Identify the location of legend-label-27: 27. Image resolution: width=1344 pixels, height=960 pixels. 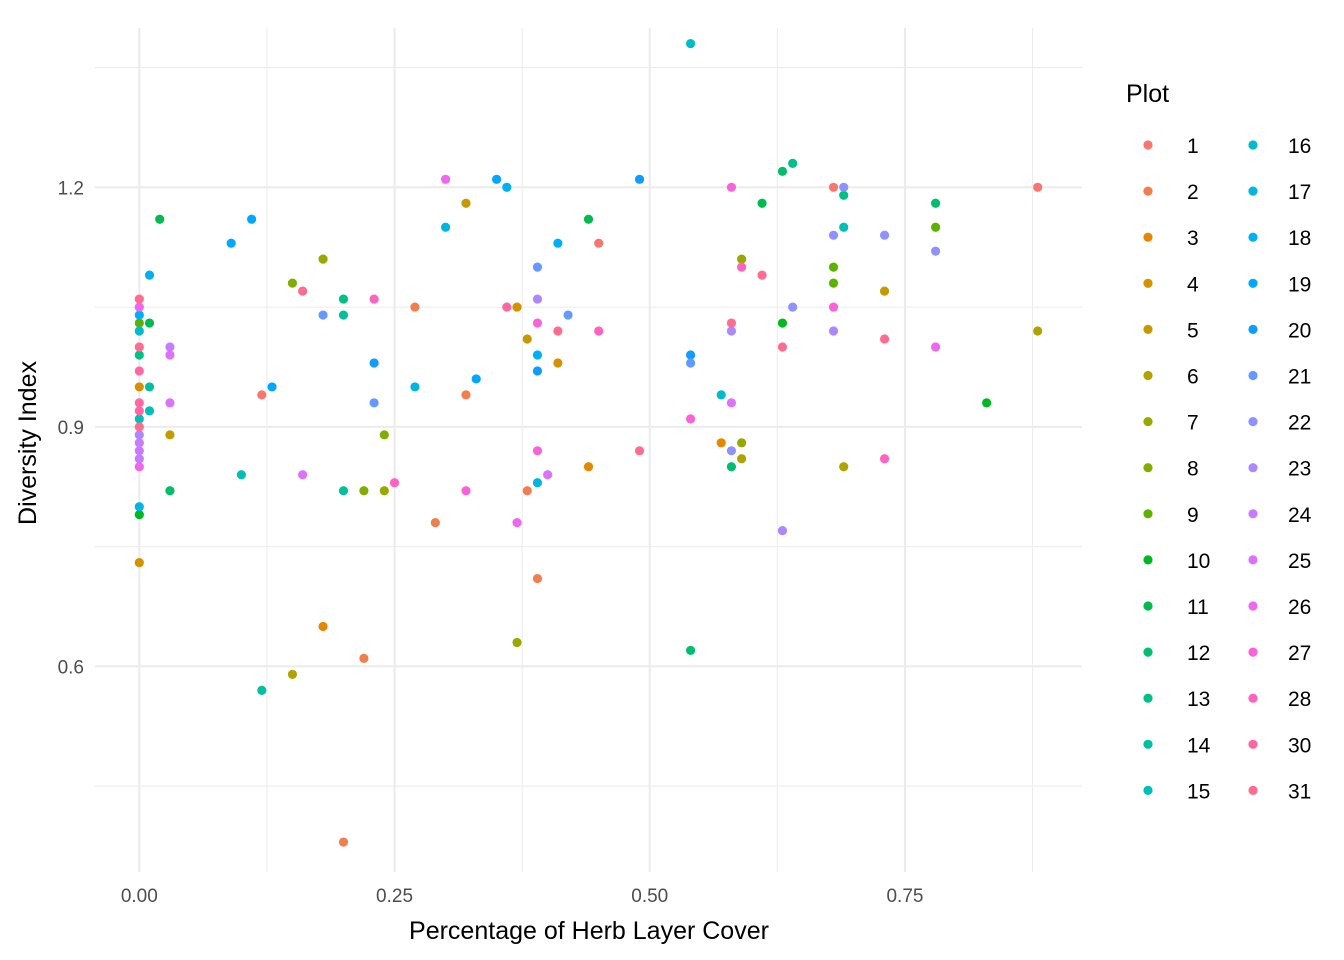
(1299, 653).